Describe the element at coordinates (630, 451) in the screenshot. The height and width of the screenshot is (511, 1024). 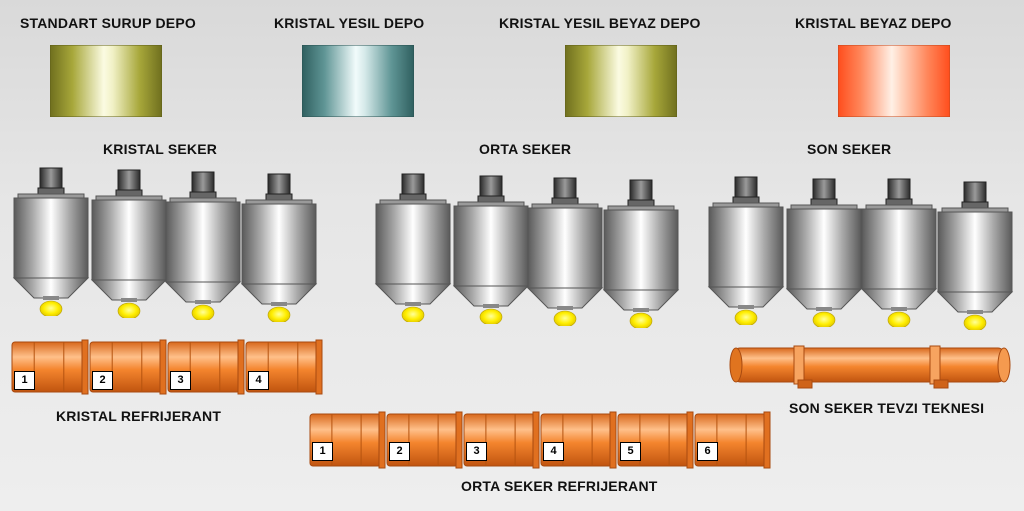
I see `cooler-stage-number: 5` at that location.